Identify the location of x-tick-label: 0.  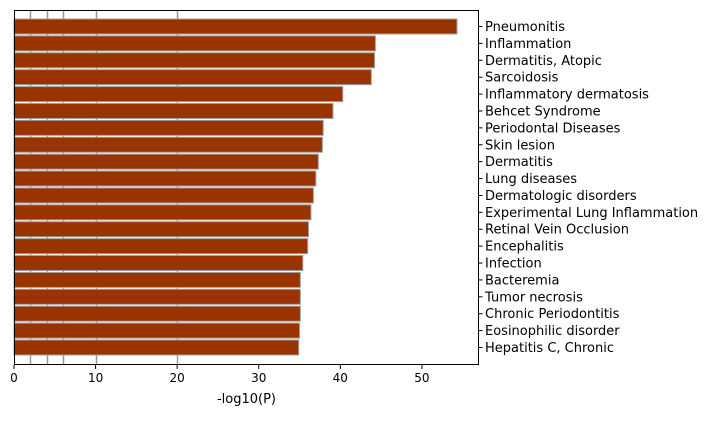
(14, 378).